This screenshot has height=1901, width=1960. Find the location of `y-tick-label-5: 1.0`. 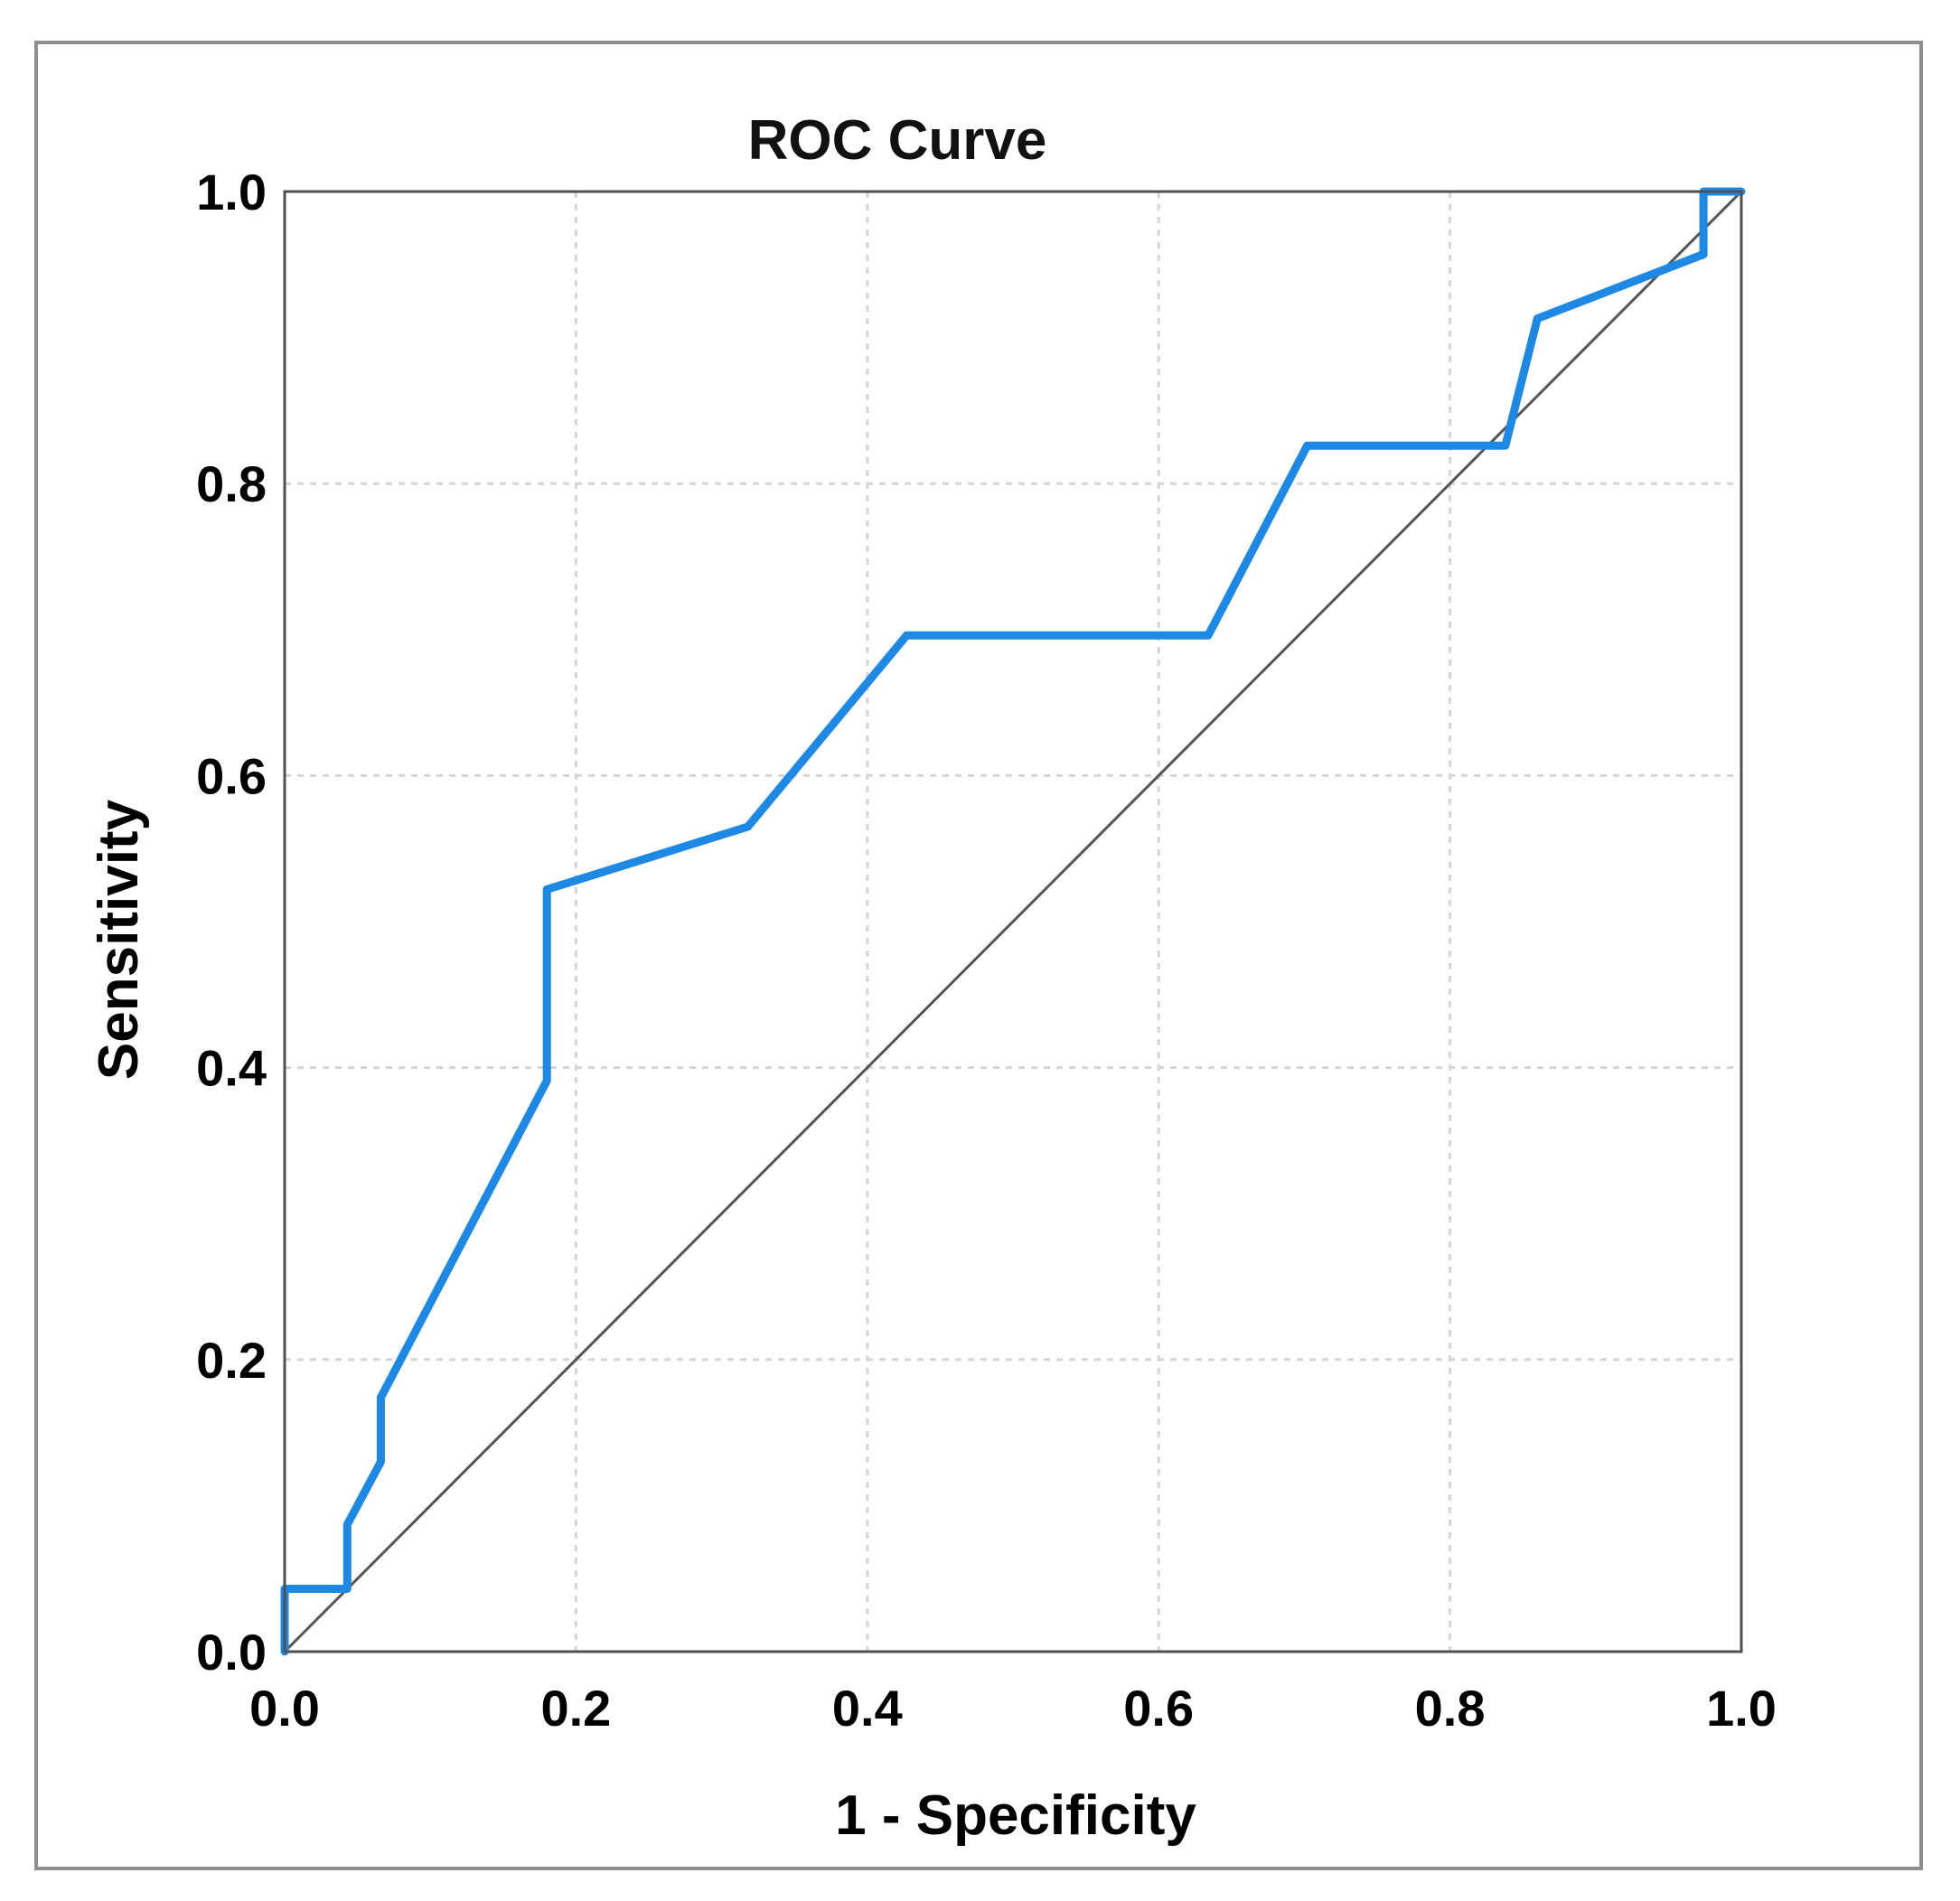

y-tick-label-5: 1.0 is located at coordinates (231, 192).